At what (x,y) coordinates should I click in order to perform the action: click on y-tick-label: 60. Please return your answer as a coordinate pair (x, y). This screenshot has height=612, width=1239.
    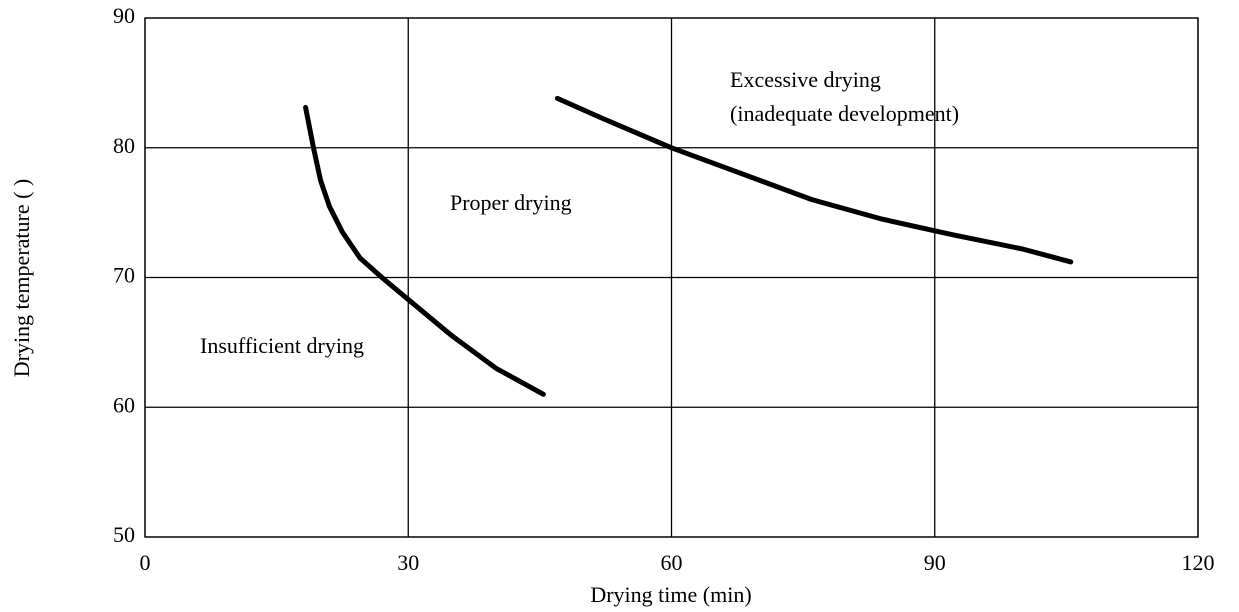
    Looking at the image, I should click on (124, 404).